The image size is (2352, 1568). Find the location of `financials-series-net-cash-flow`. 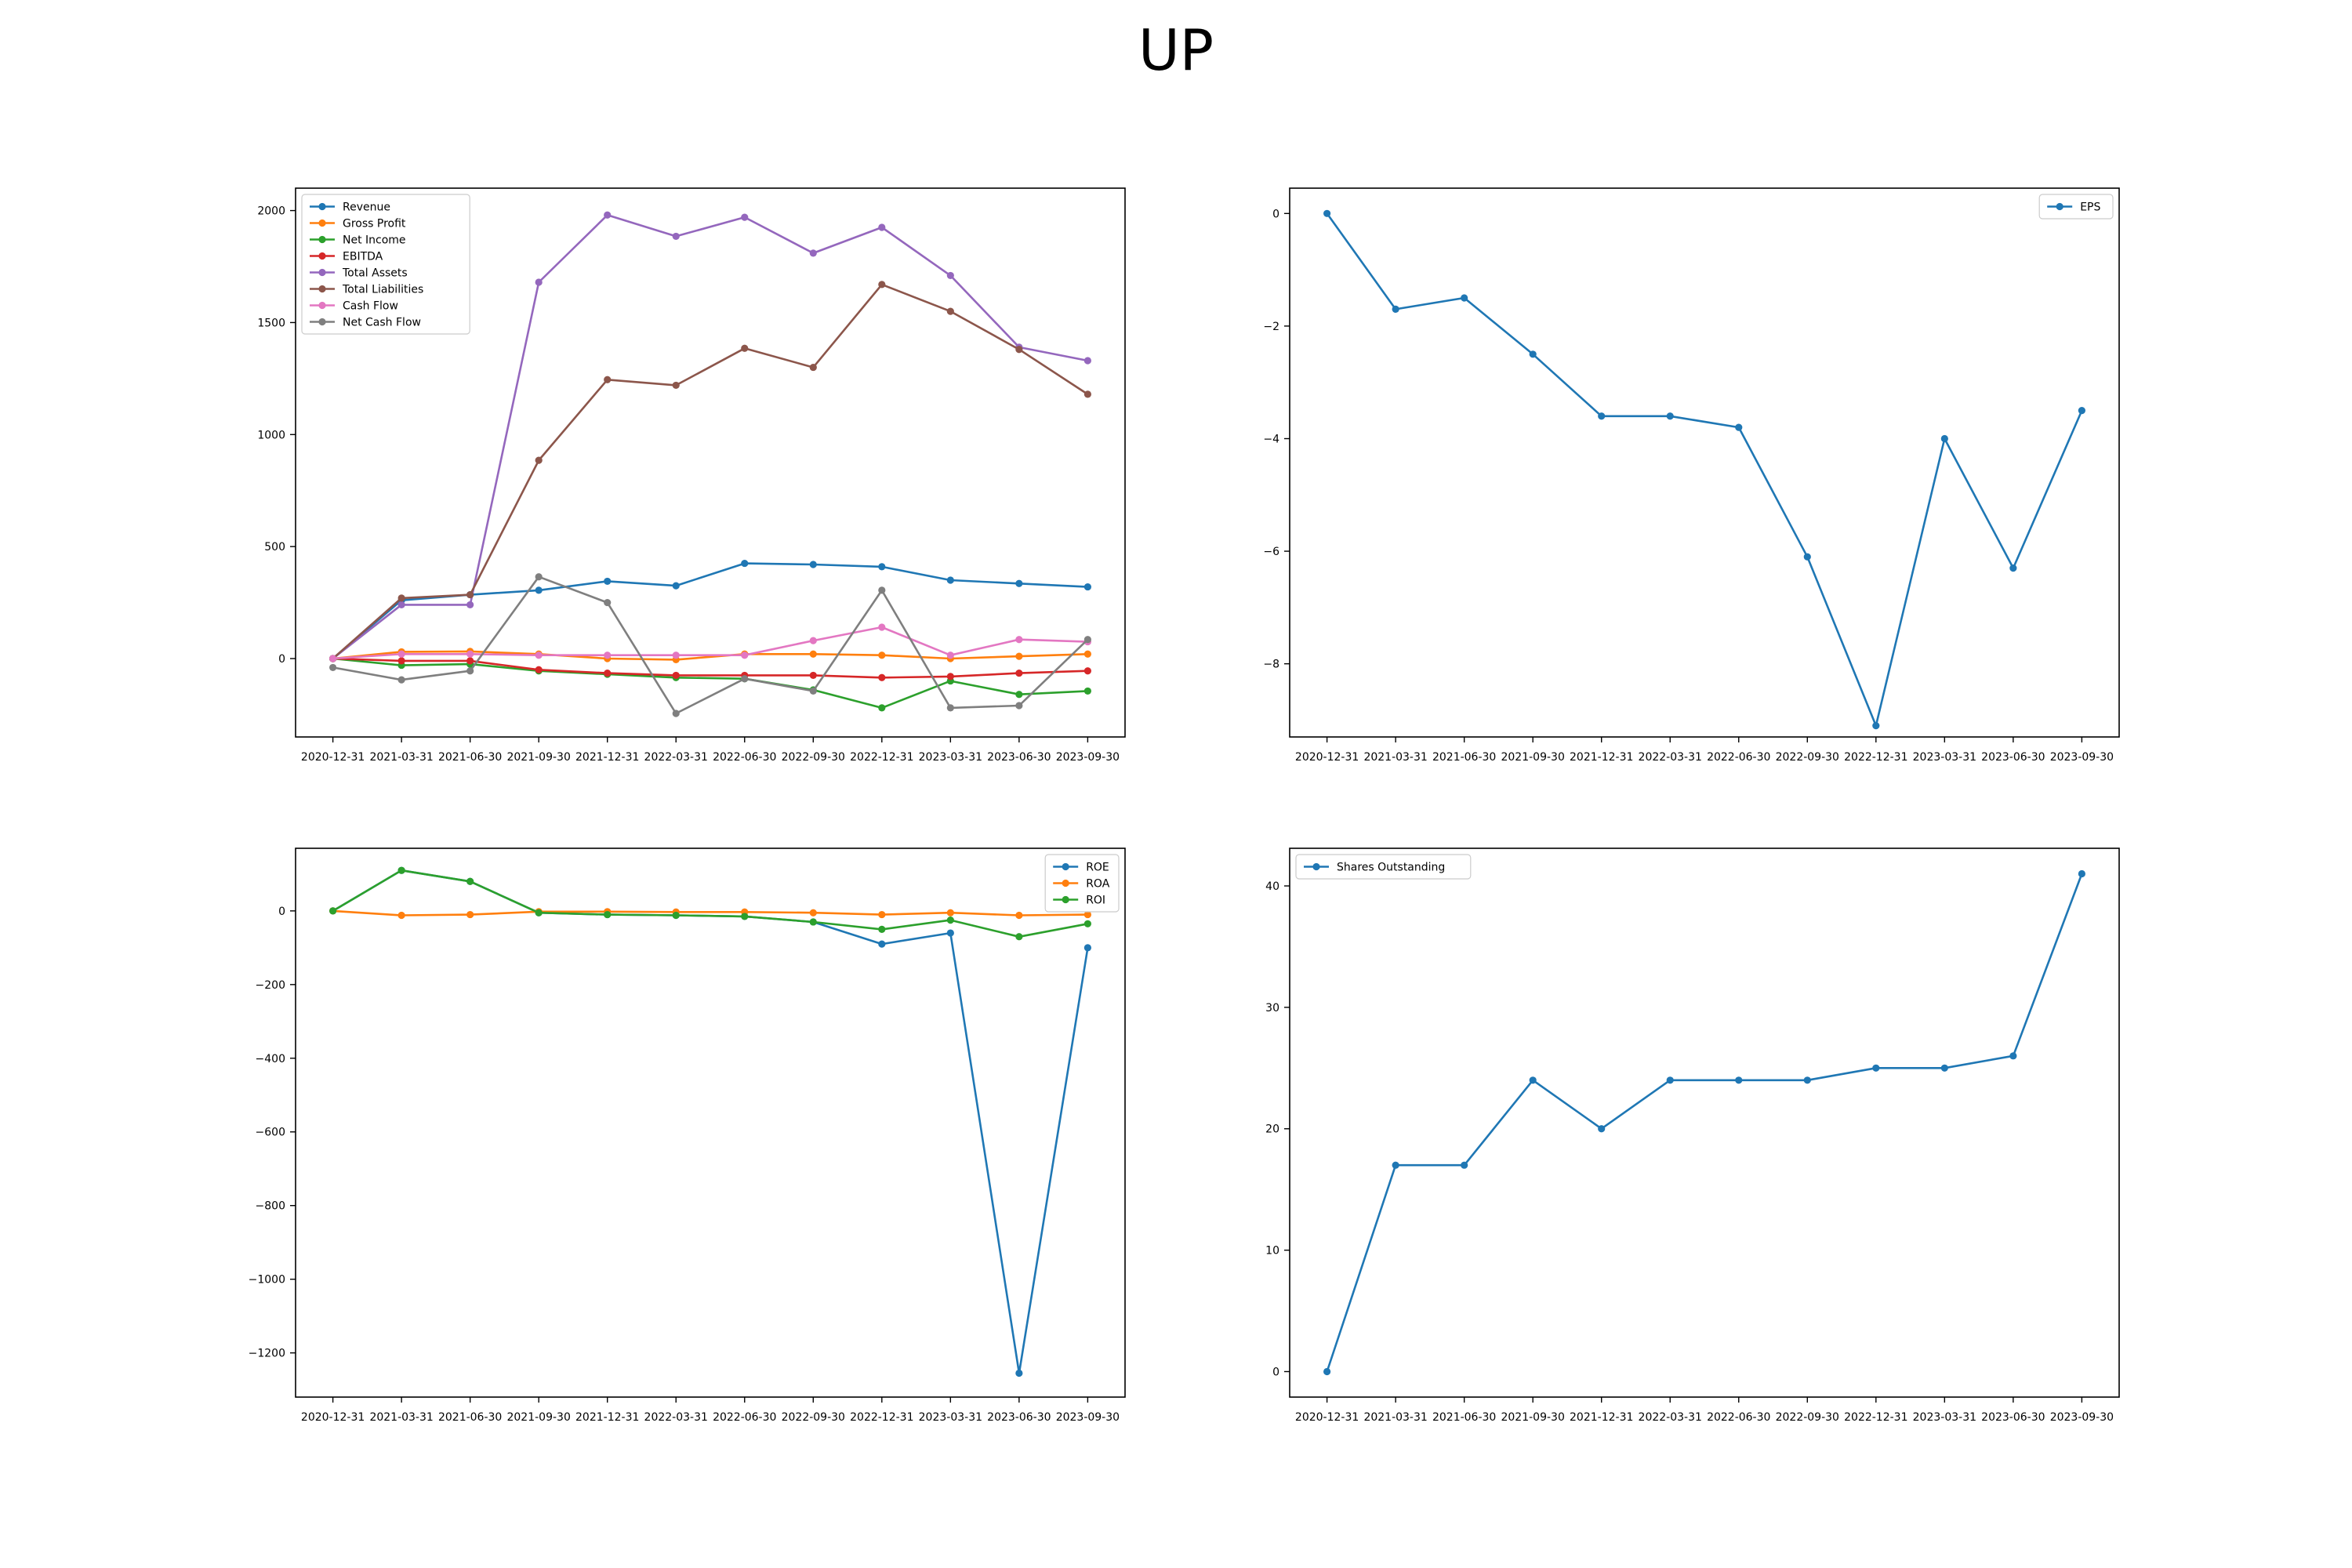

financials-series-net-cash-flow is located at coordinates (710, 645).